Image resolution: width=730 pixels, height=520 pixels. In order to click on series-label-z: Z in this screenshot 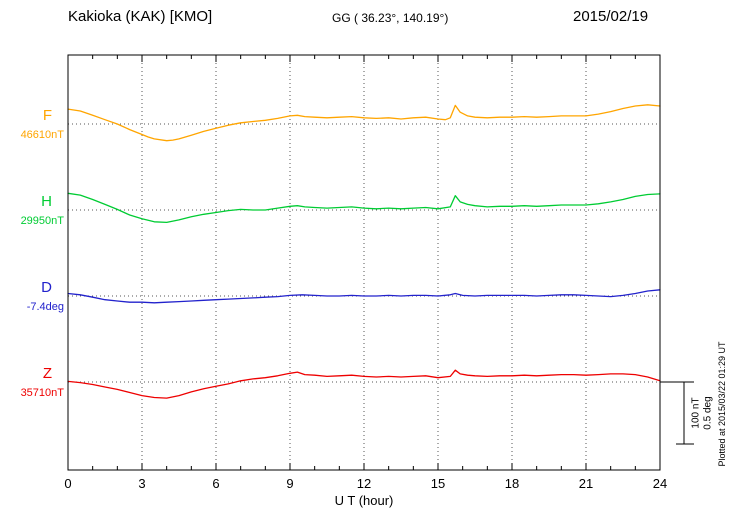, I will do `click(47, 373)`.